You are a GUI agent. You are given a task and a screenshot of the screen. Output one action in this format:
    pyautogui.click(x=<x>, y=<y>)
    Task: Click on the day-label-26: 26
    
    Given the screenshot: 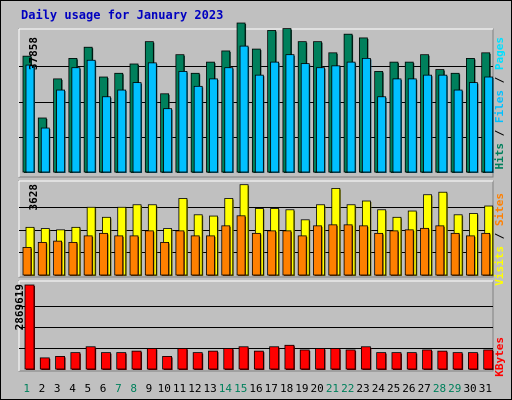 What is the action you would take?
    pyautogui.click(x=408, y=388)
    